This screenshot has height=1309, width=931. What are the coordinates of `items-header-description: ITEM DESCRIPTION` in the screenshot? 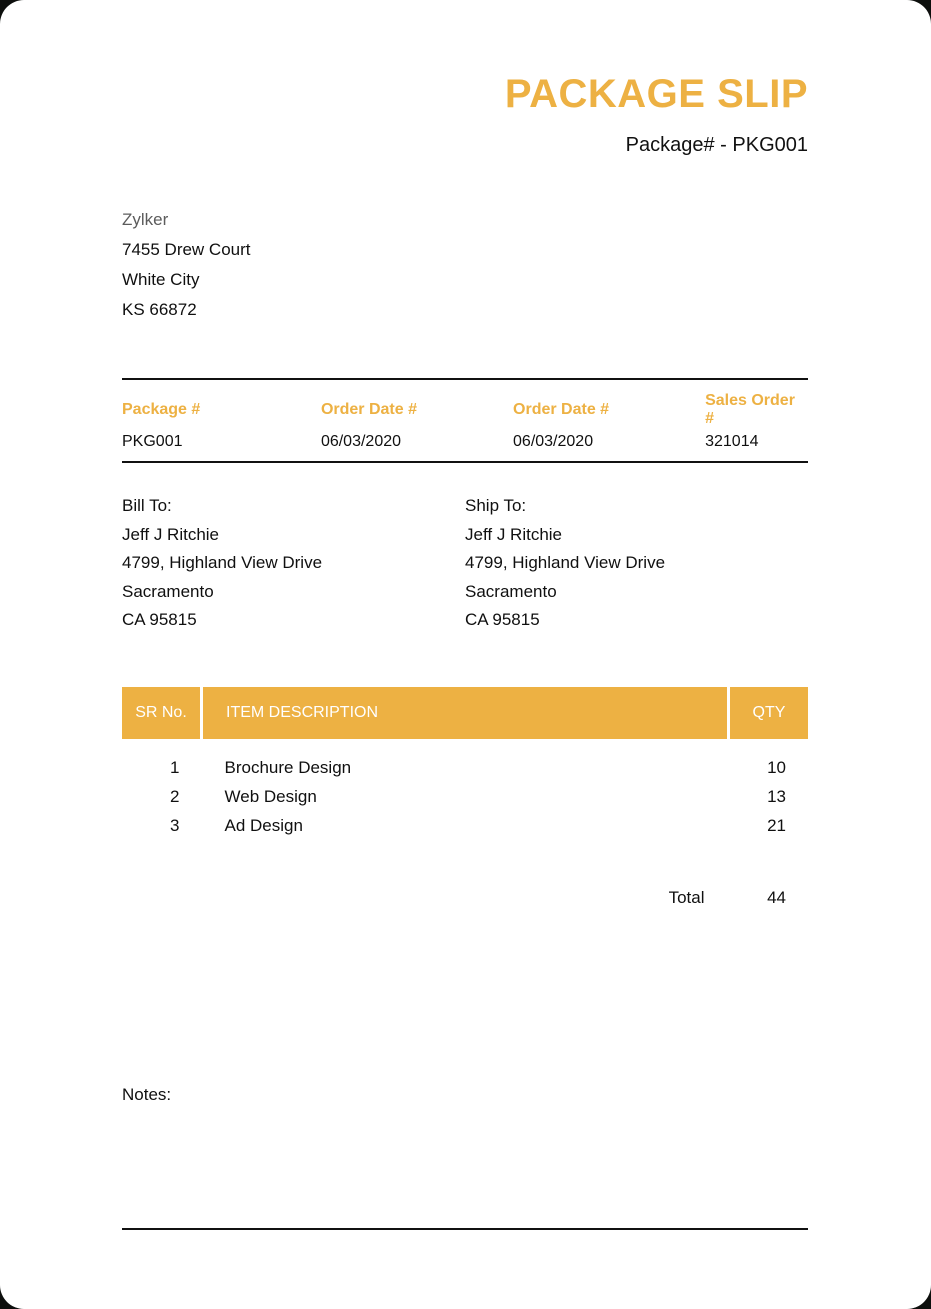 It's located at (465, 712).